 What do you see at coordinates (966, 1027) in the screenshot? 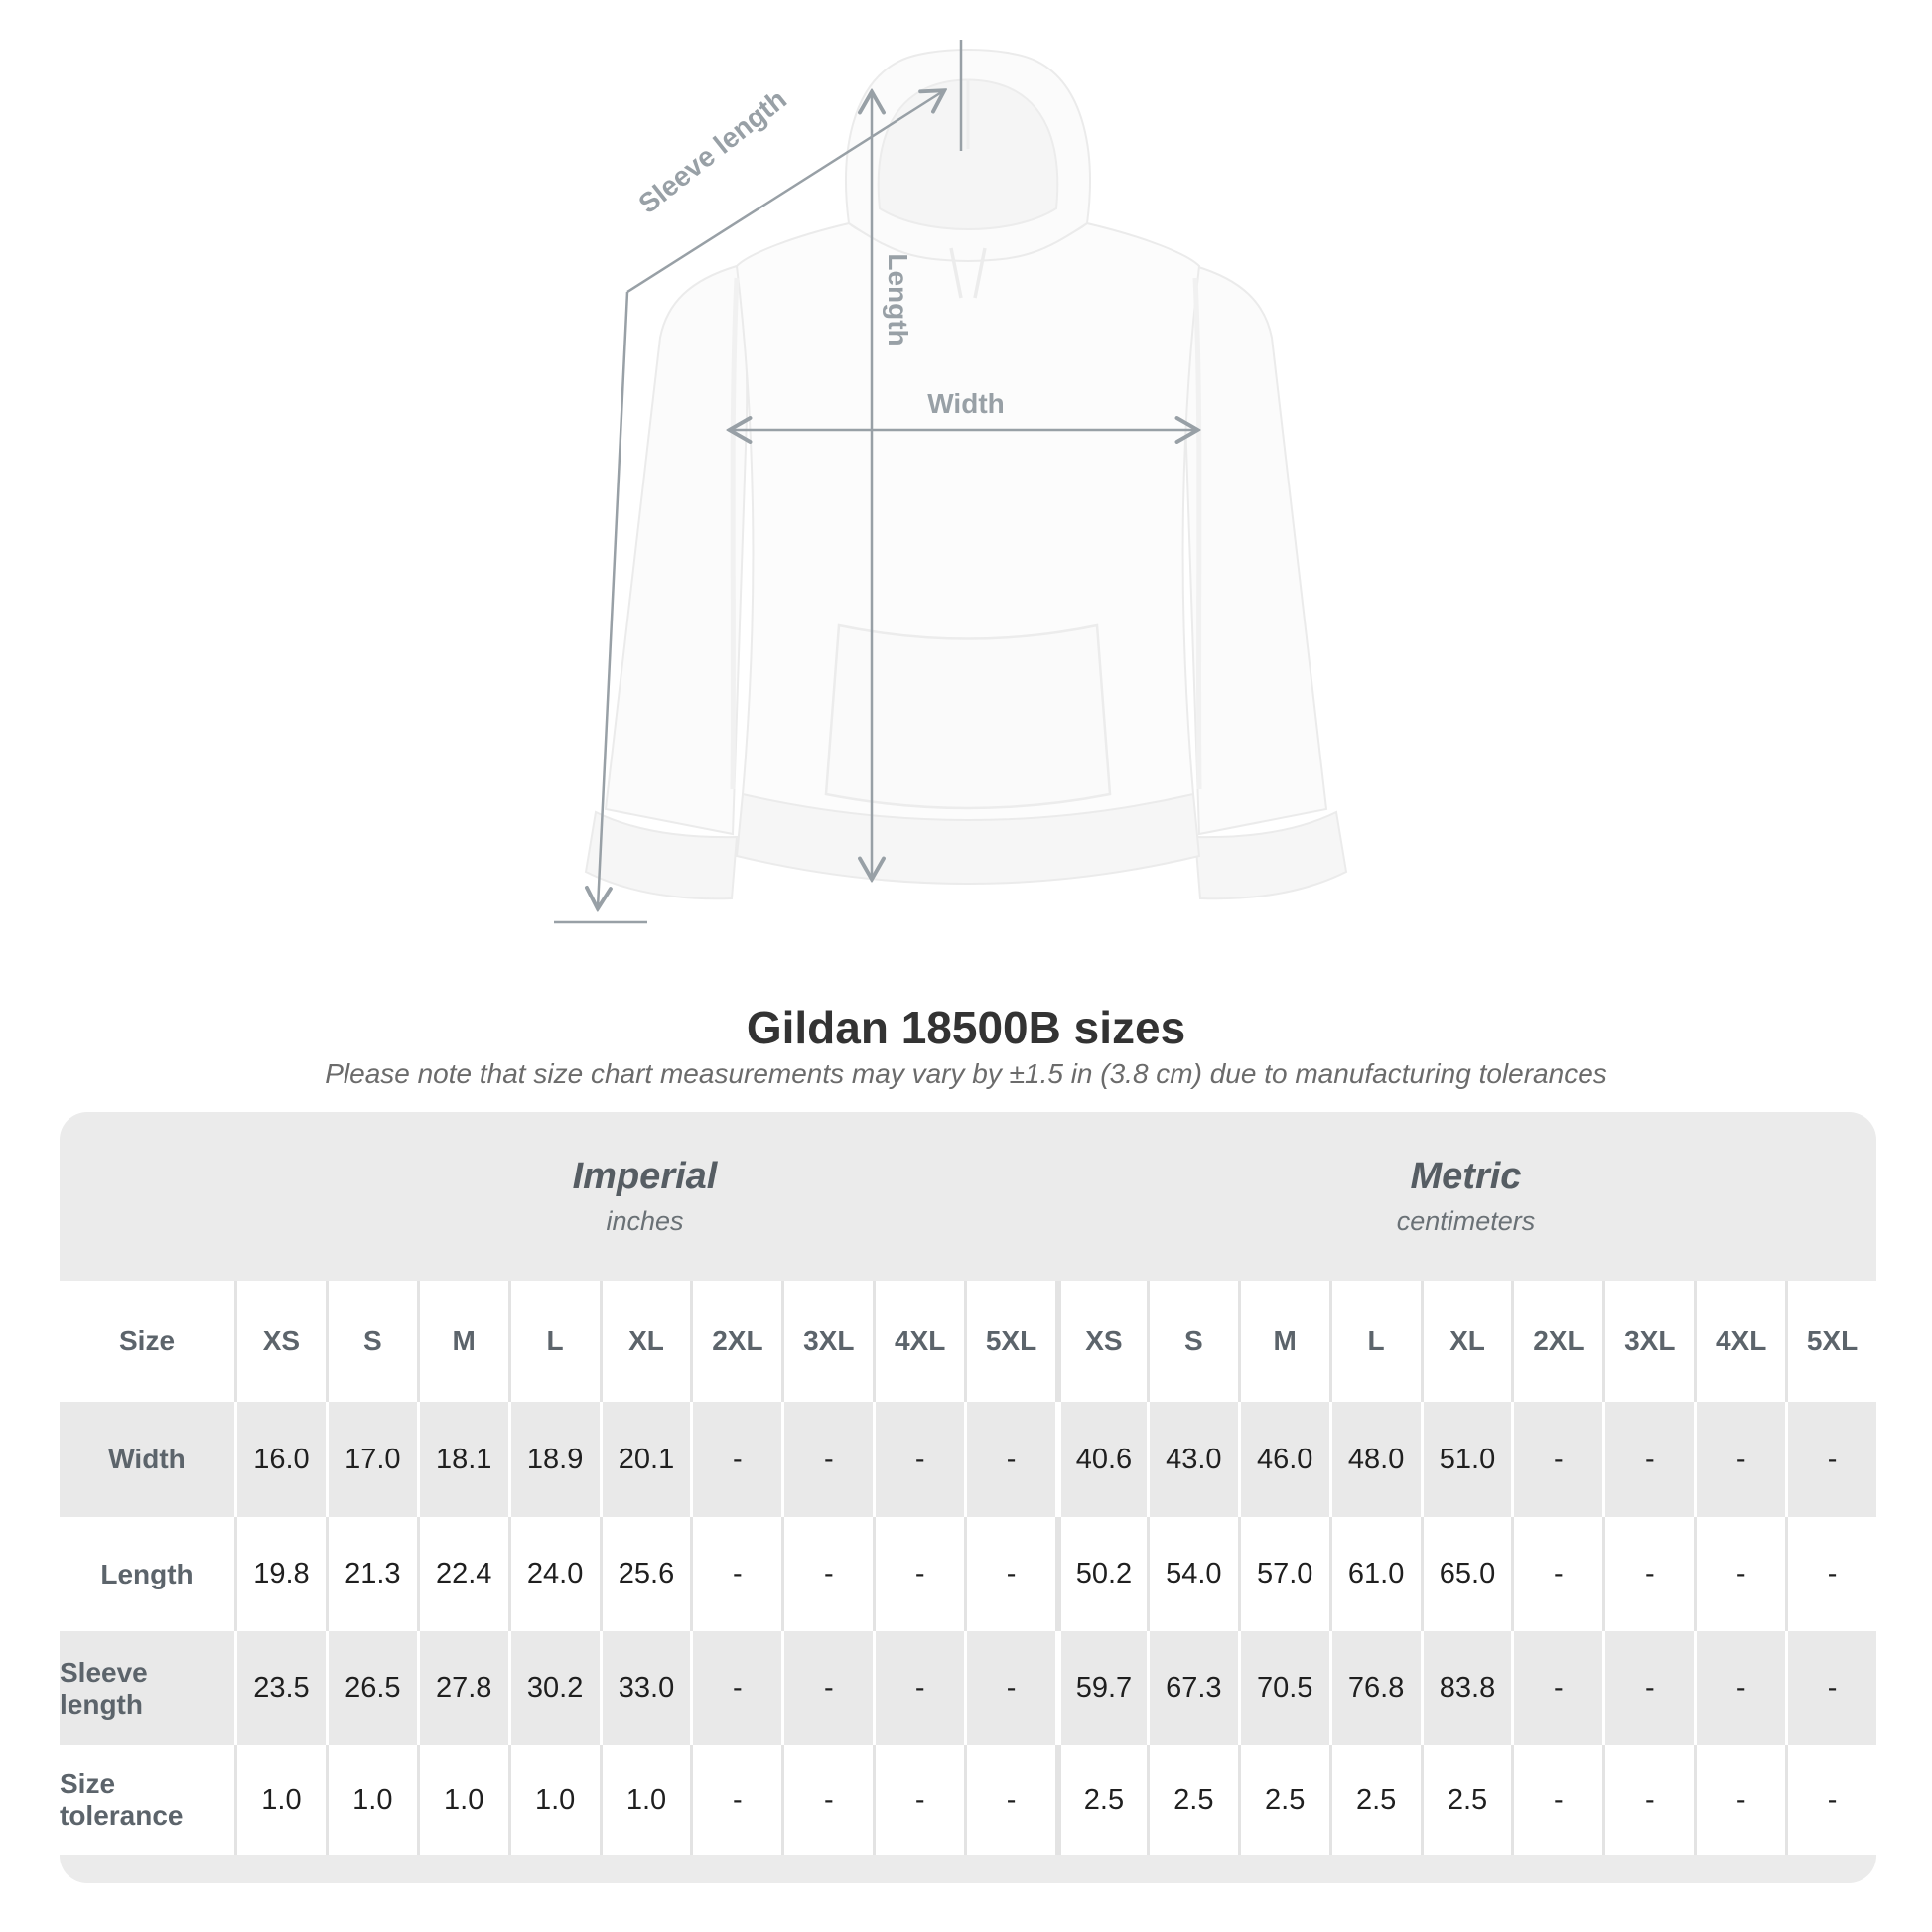
I see `page-title: Gildan 18500B sizes` at bounding box center [966, 1027].